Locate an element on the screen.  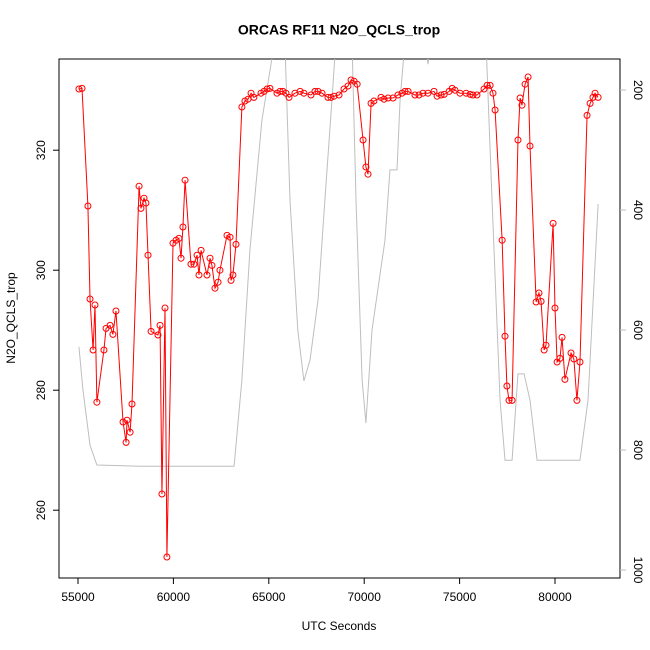
x-tick-label: 60000 is located at coordinates (174, 597).